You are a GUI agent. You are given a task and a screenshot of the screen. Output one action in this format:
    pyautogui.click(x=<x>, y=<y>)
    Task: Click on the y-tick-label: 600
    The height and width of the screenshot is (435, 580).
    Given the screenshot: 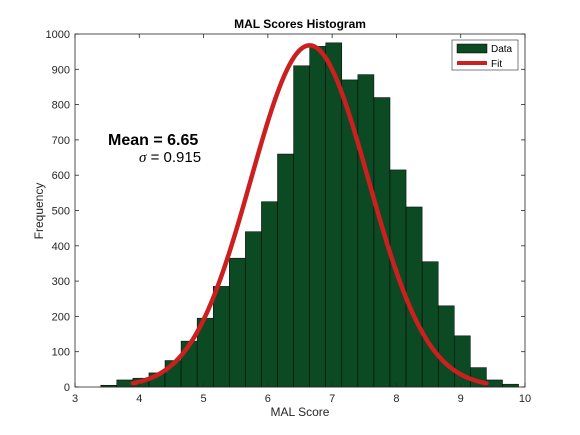 What is the action you would take?
    pyautogui.click(x=61, y=176)
    